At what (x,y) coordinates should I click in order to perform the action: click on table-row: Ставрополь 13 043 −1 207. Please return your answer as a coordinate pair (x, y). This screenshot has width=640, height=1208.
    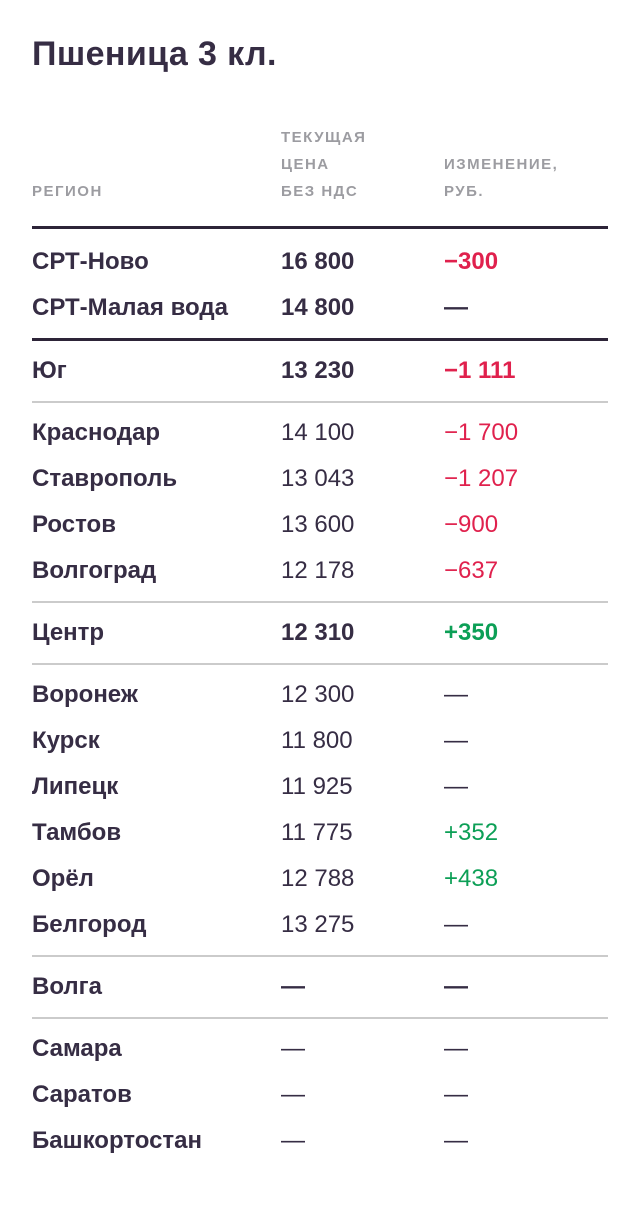
    Looking at the image, I should click on (320, 479).